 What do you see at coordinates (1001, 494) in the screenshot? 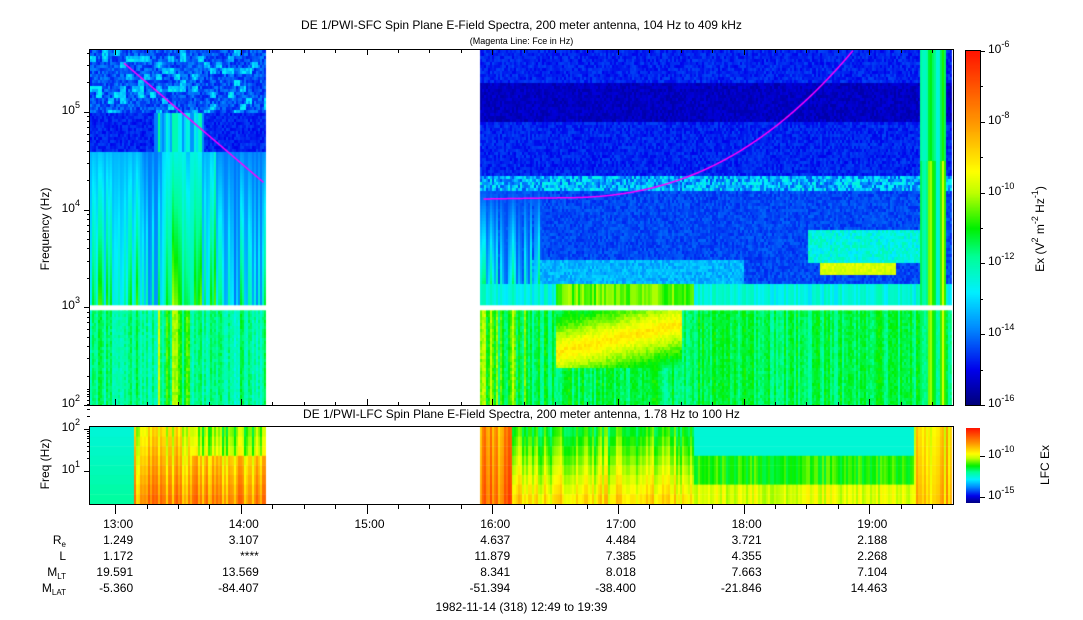
I see `colorbar-tick-label: 10-15` at bounding box center [1001, 494].